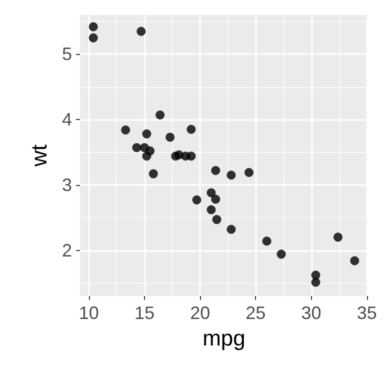 Image resolution: width=384 pixels, height=384 pixels. I want to click on x-axis-title: mpg, so click(224, 337).